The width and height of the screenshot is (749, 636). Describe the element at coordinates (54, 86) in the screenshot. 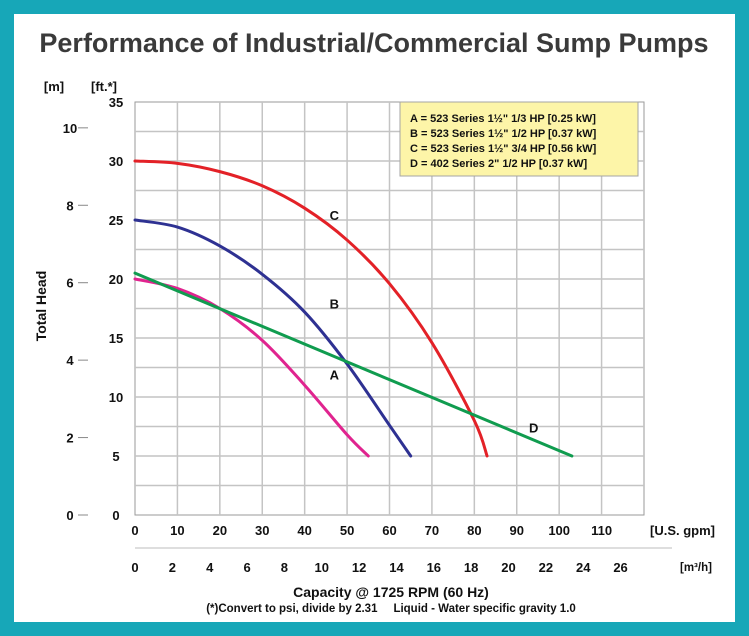

I see `y-unit-left: [m]` at that location.